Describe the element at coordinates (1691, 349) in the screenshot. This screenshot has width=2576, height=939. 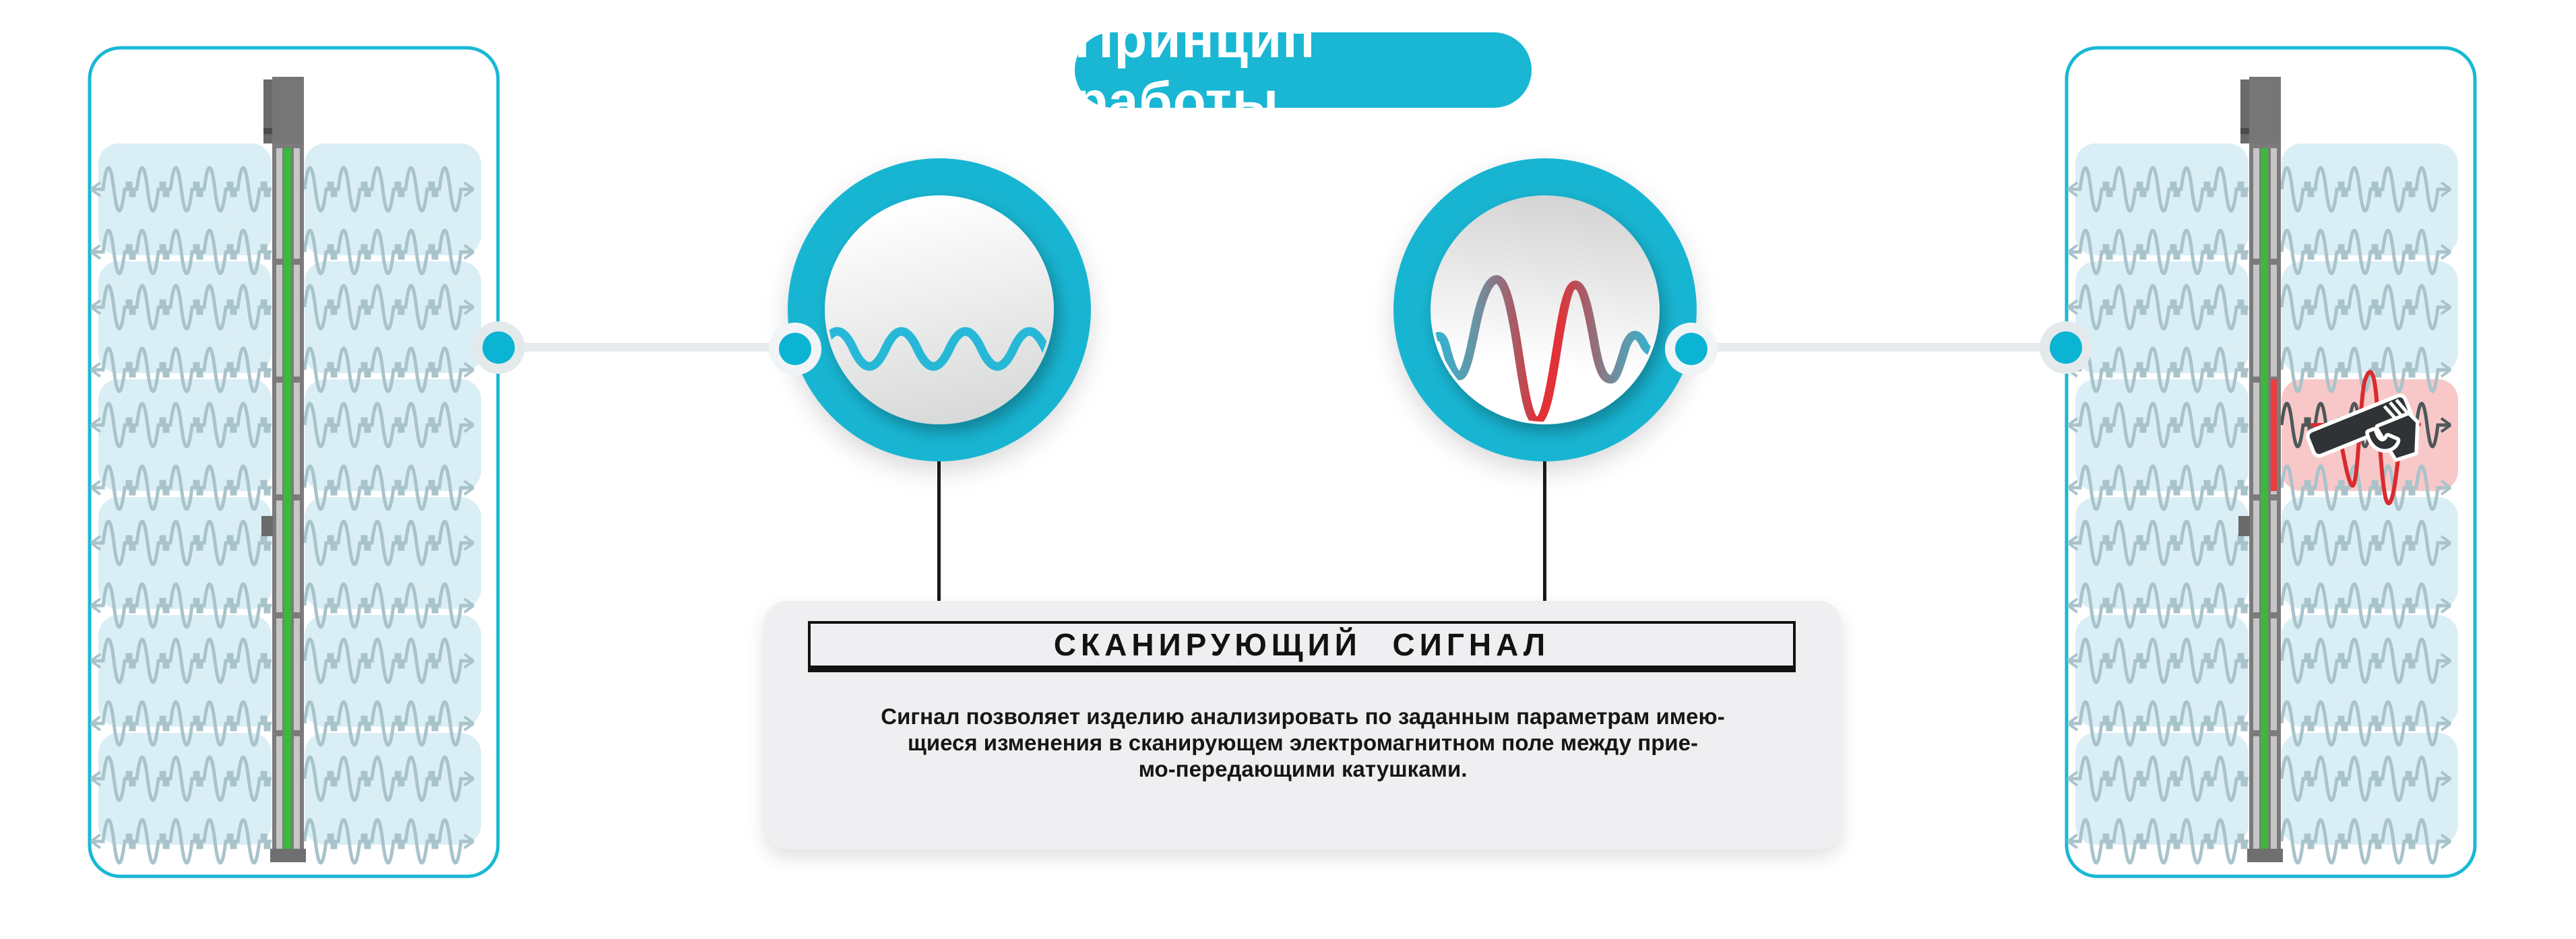
I see `connector-dot-circle-right` at that location.